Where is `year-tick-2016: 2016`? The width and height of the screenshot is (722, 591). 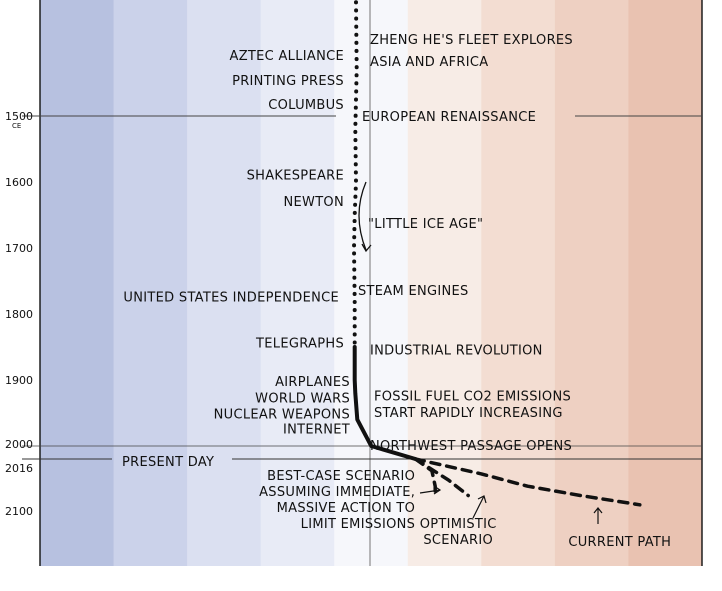 year-tick-2016: 2016 is located at coordinates (19, 468).